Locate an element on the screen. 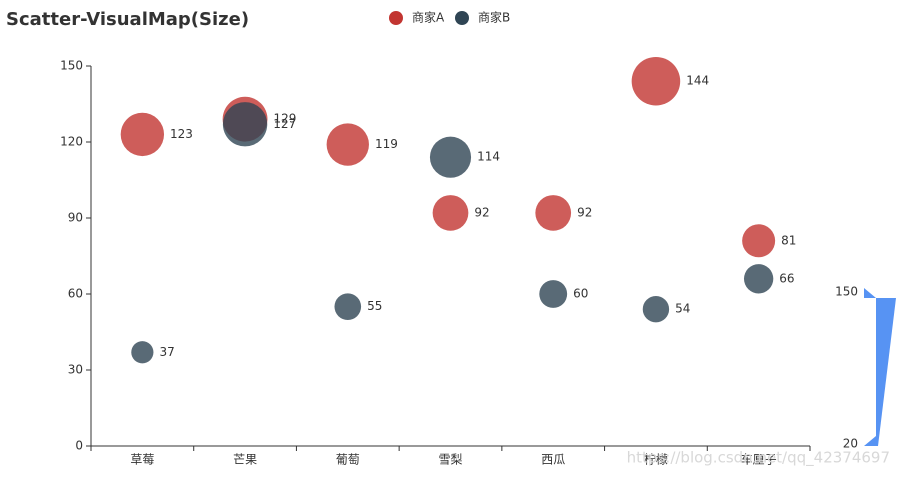 The image size is (901, 477). data-label: 55 is located at coordinates (374, 306).